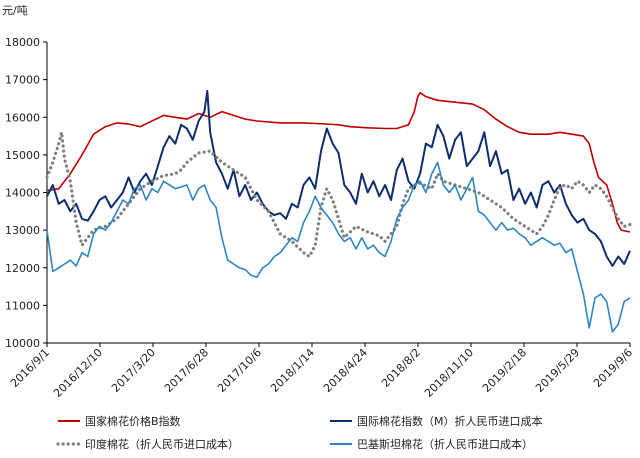 This screenshot has height=458, width=640. Describe the element at coordinates (449, 373) in the screenshot. I see `x-tick-label: 2018/11/10` at that location.